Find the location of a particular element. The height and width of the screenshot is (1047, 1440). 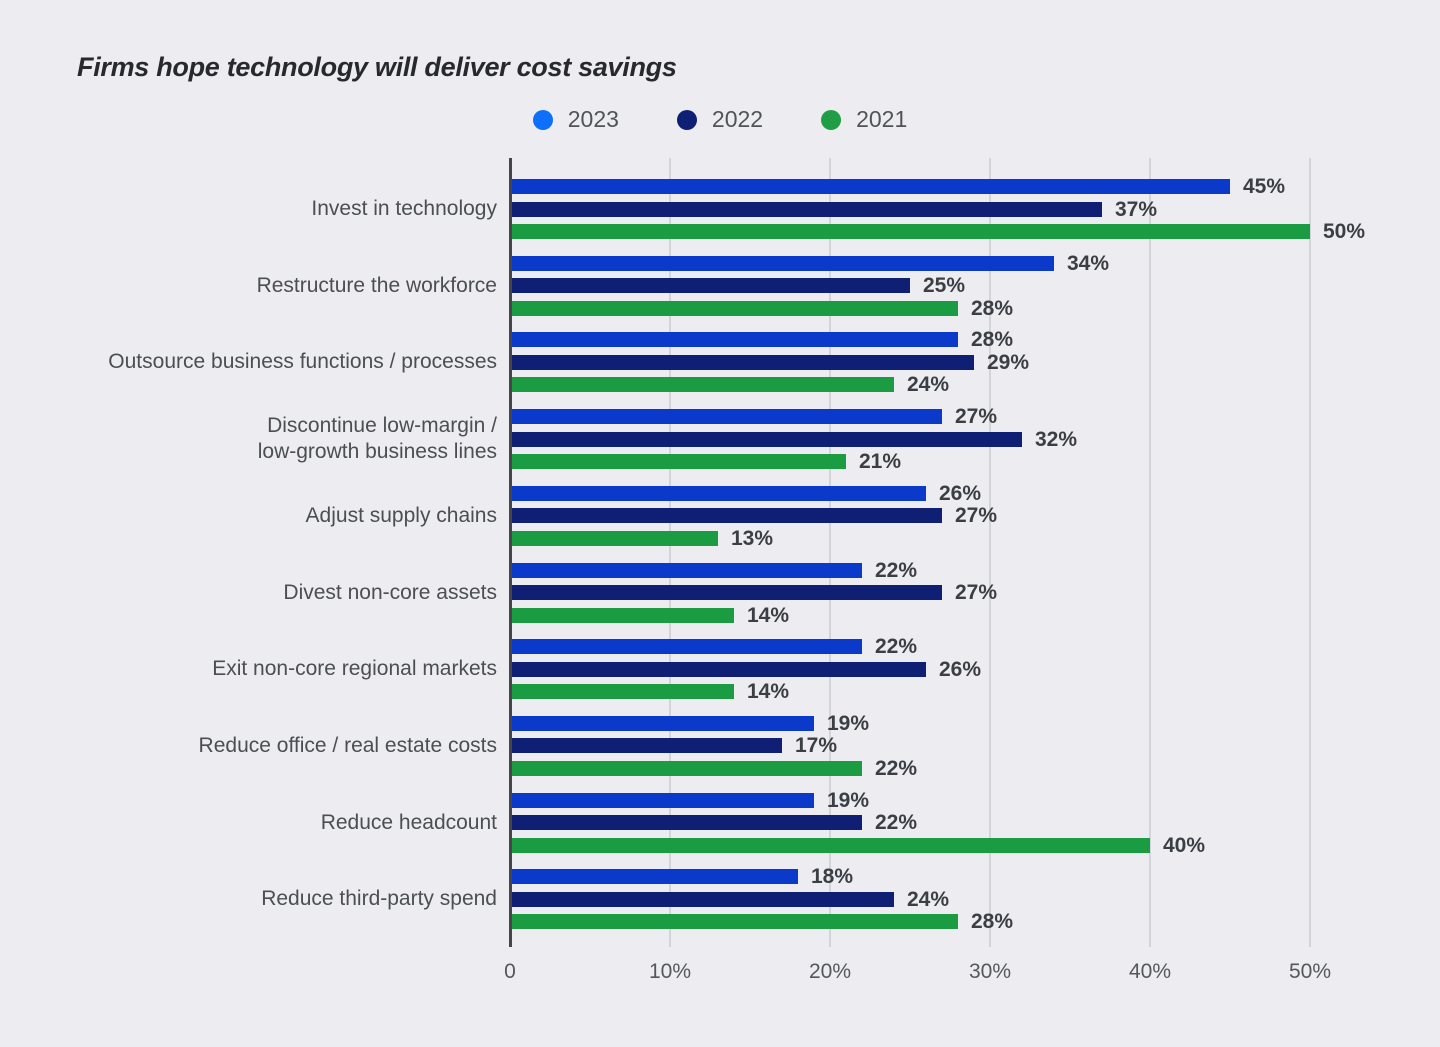

value-label-2021-reduce-office-real-estate-costs: 22% is located at coordinates (896, 768).